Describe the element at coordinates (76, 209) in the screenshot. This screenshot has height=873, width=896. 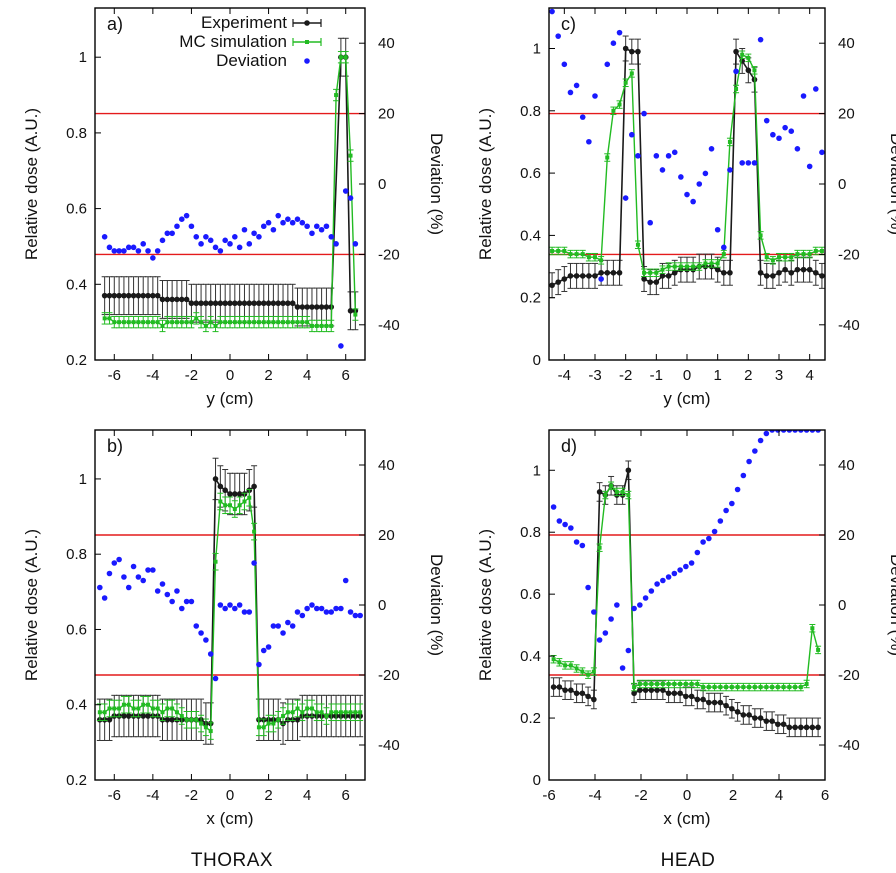
I see `y-tick-label: 0.6` at that location.